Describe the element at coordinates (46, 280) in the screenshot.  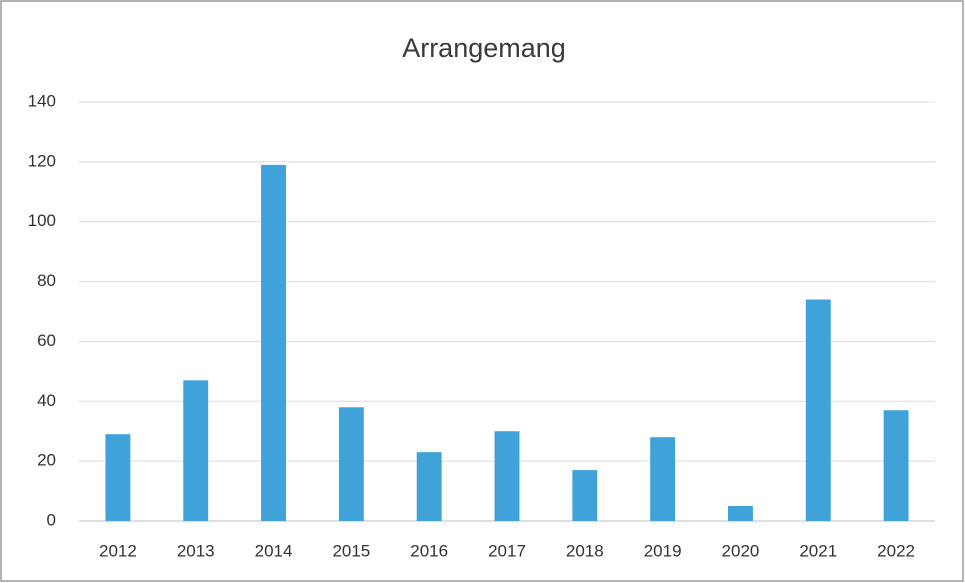
I see `y-tick-label: 80` at that location.